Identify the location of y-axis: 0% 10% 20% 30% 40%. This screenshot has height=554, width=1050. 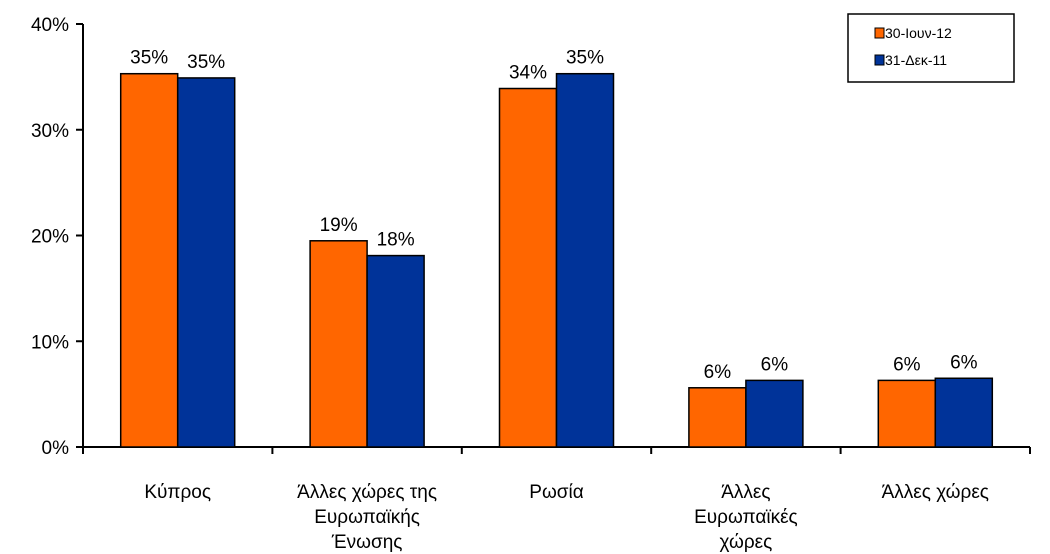
(57, 237).